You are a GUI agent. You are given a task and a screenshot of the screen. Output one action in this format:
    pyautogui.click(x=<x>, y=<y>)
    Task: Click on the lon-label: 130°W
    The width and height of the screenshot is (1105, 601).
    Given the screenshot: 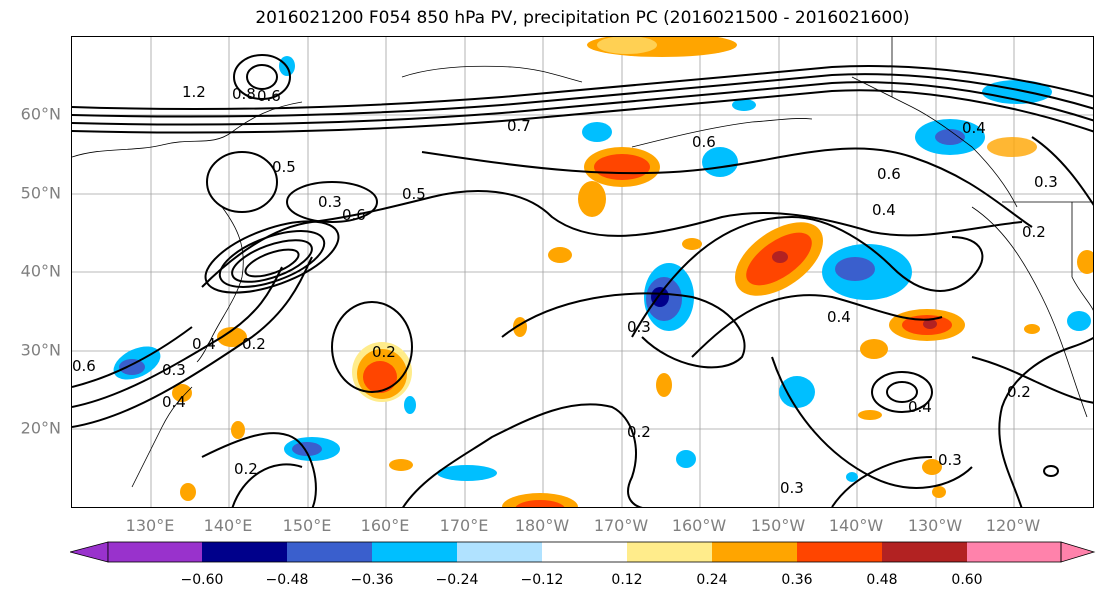 What is the action you would take?
    pyautogui.click(x=935, y=525)
    